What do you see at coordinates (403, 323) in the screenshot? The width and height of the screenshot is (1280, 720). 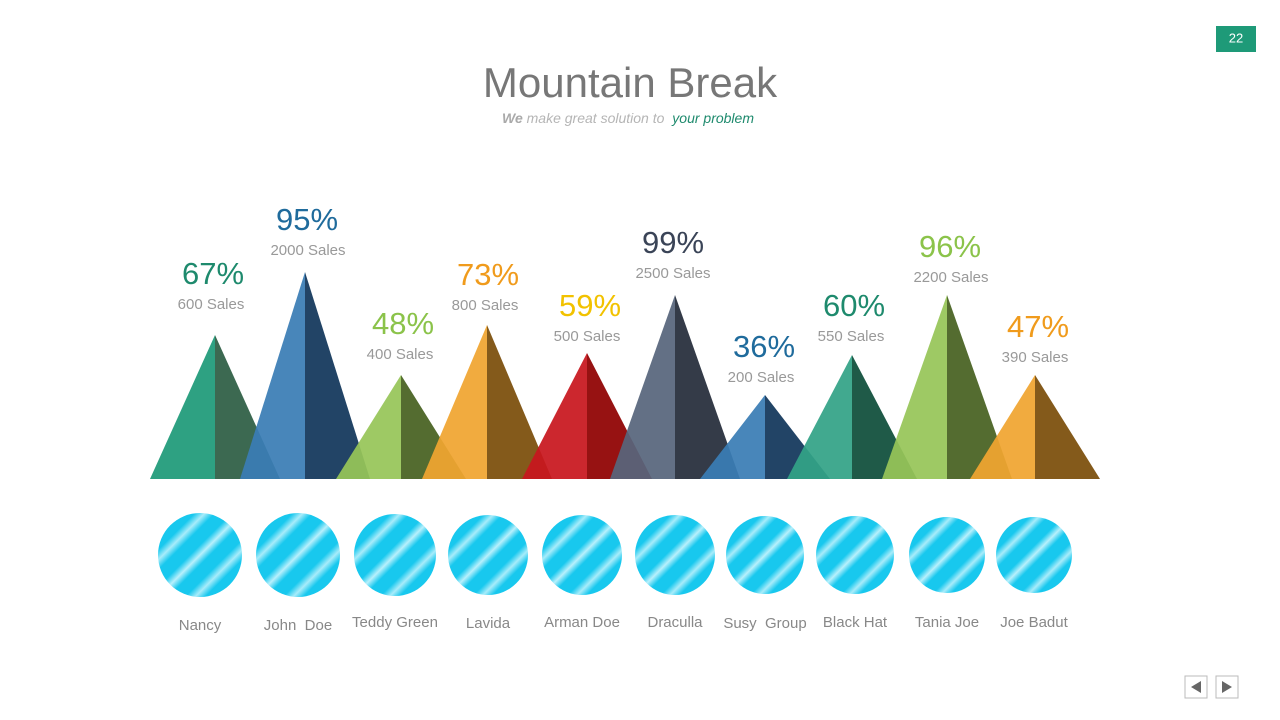 I see `percent-label: 48%` at bounding box center [403, 323].